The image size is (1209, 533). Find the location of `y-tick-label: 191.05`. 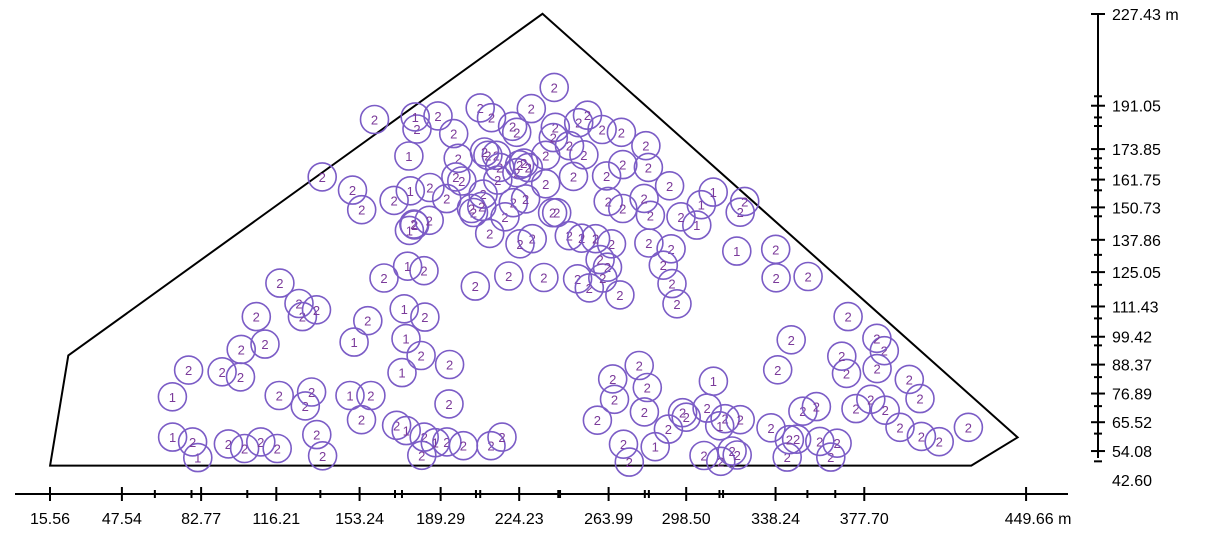

y-tick-label: 191.05 is located at coordinates (1136, 107).